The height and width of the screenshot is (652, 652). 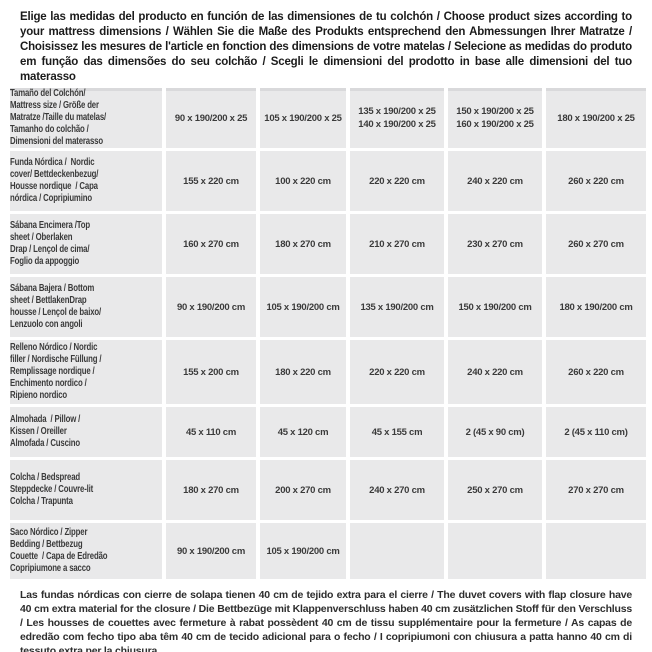 What do you see at coordinates (211, 118) in the screenshot?
I see `mattress-size-col-1: 90 x 190/200 x 25` at bounding box center [211, 118].